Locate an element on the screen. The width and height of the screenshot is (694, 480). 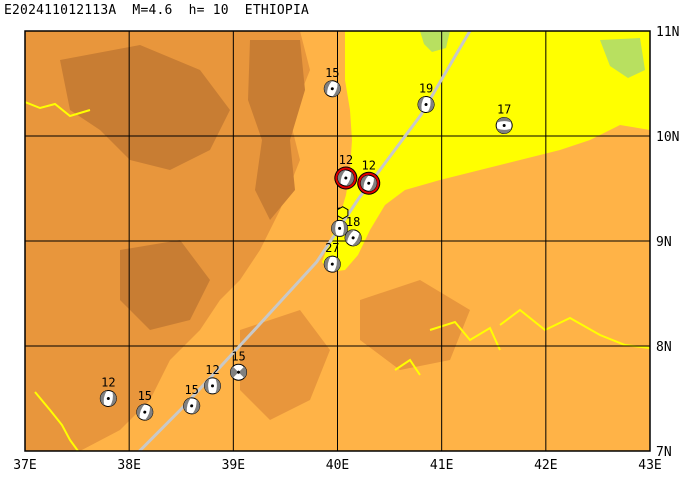
green-lowland-patch is located at coordinates (435, 41).